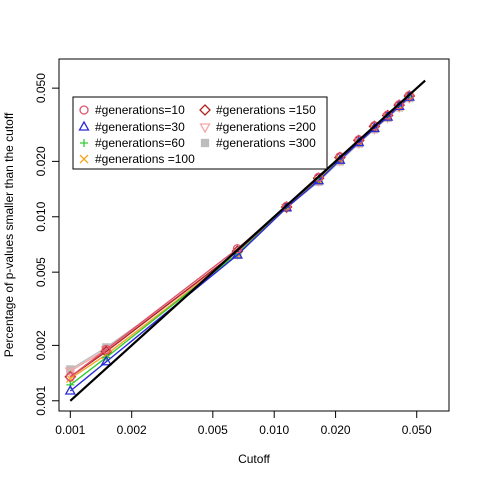 The image size is (480, 480). I want to click on y-tick-label: 0.050, so click(41, 88).